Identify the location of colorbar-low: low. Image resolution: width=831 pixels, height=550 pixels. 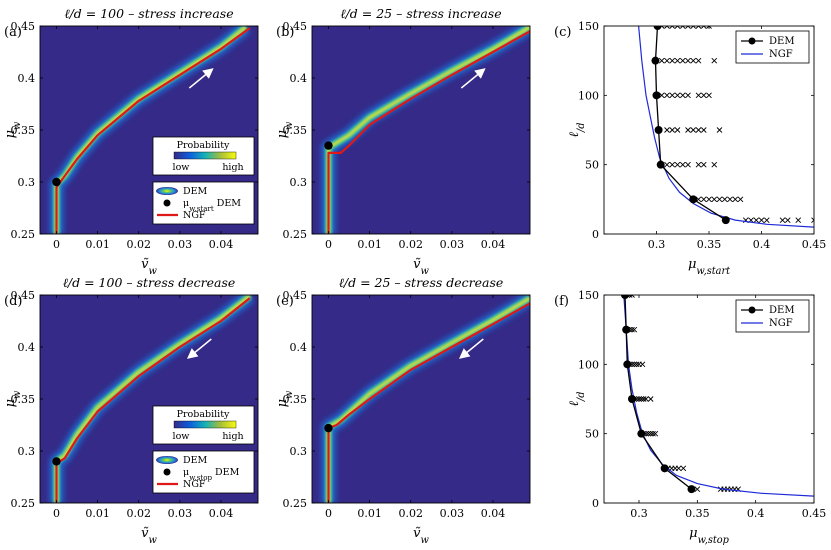
(181, 167).